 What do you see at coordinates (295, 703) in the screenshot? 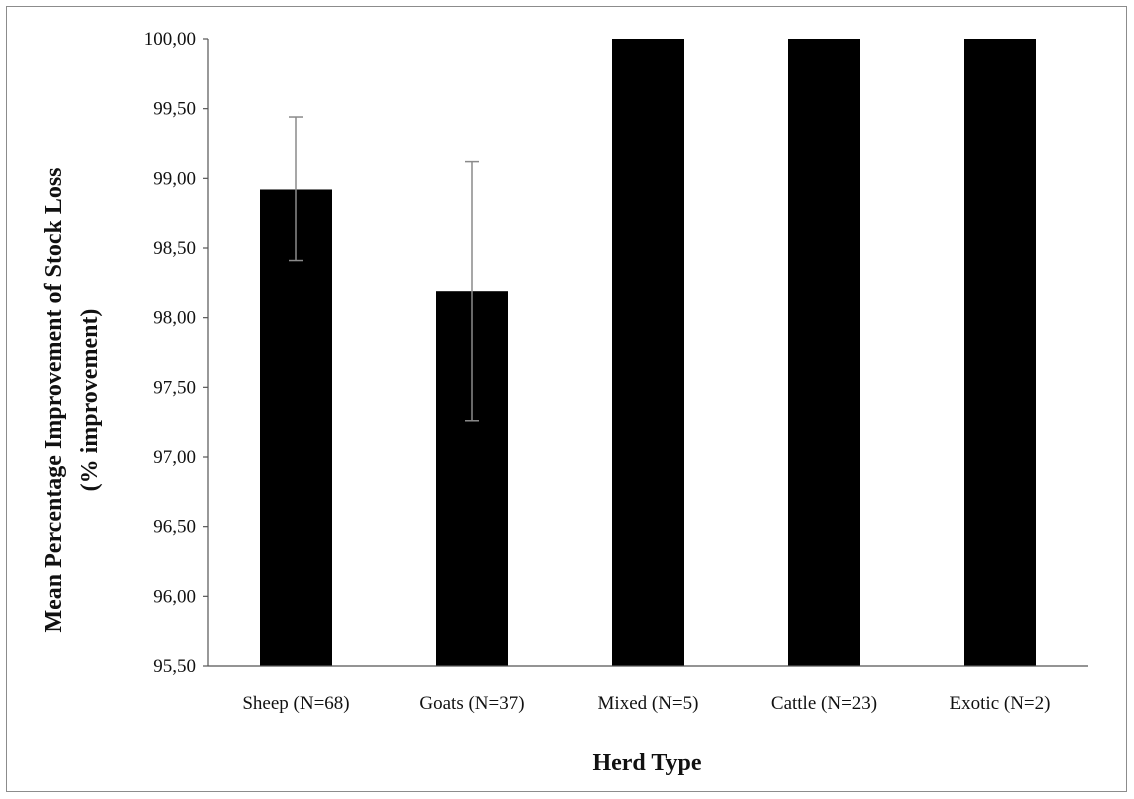
I see `x-tick-label: Sheep (N=68)` at bounding box center [295, 703].